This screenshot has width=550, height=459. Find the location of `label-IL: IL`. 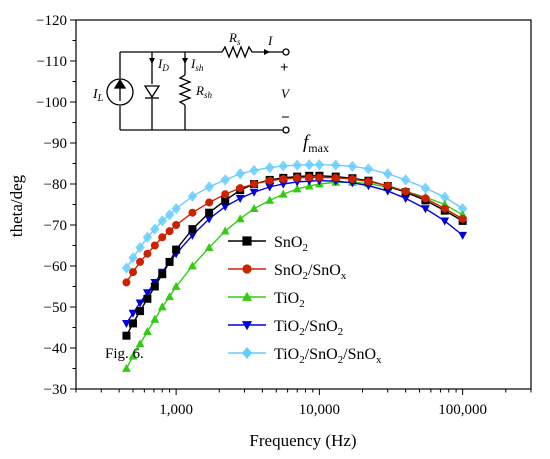

label-IL: IL is located at coordinates (98, 95).